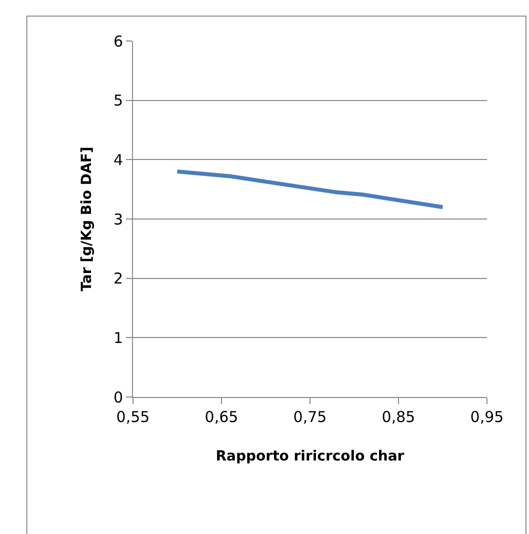 Image resolution: width=529 pixels, height=534 pixels. What do you see at coordinates (487, 417) in the screenshot?
I see `x-tick-label: 0,95` at bounding box center [487, 417].